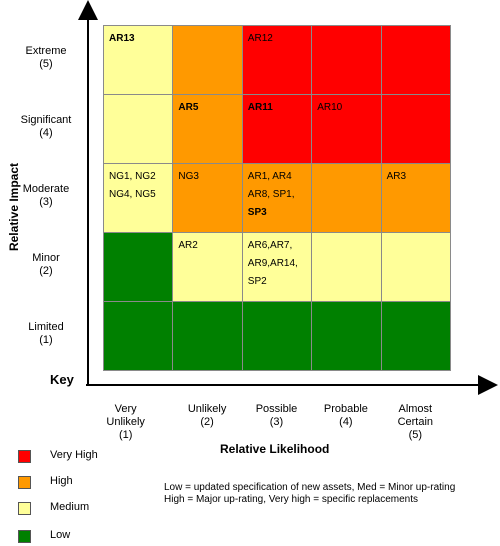 Image resolution: width=500 pixels, height=546 pixels. Describe the element at coordinates (415, 336) in the screenshot. I see `matrix-cell-r5-c5` at that location.